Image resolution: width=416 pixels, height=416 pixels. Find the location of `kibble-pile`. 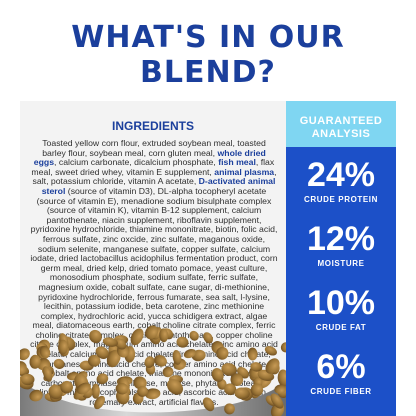

kibble-pile is located at coordinates (153, 370).